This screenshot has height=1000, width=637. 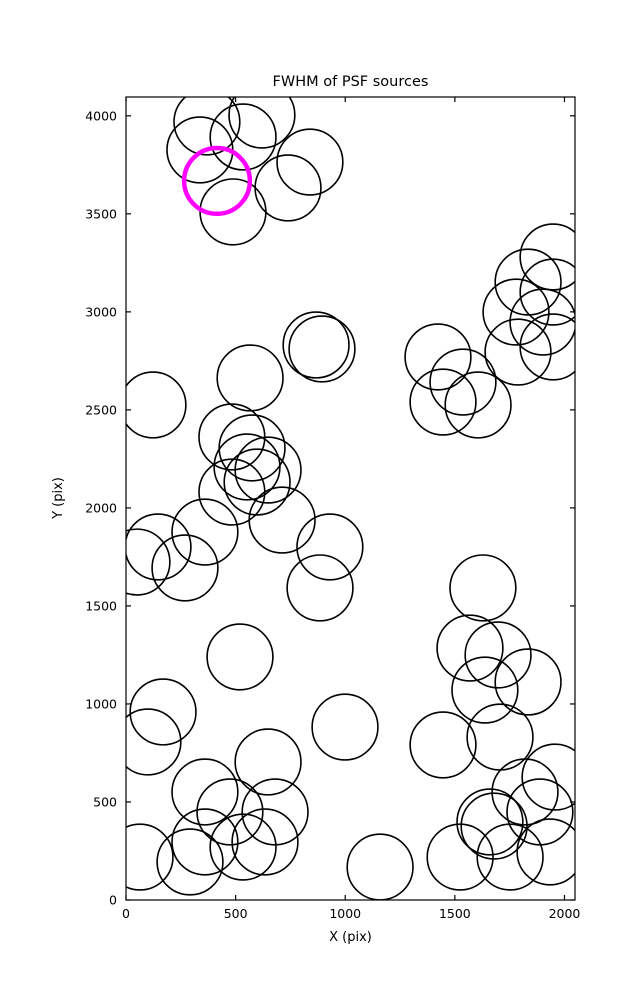 What do you see at coordinates (236, 913) in the screenshot?
I see `x-tick-label: 500` at bounding box center [236, 913].